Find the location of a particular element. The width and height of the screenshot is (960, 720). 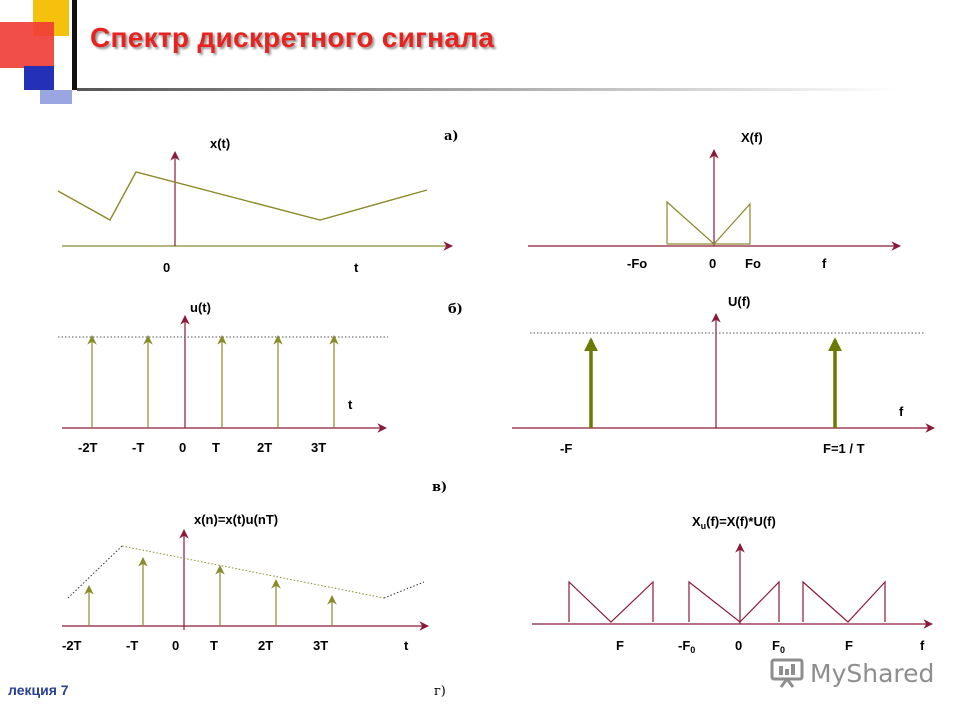

ut-label: u(t) is located at coordinates (200, 307).